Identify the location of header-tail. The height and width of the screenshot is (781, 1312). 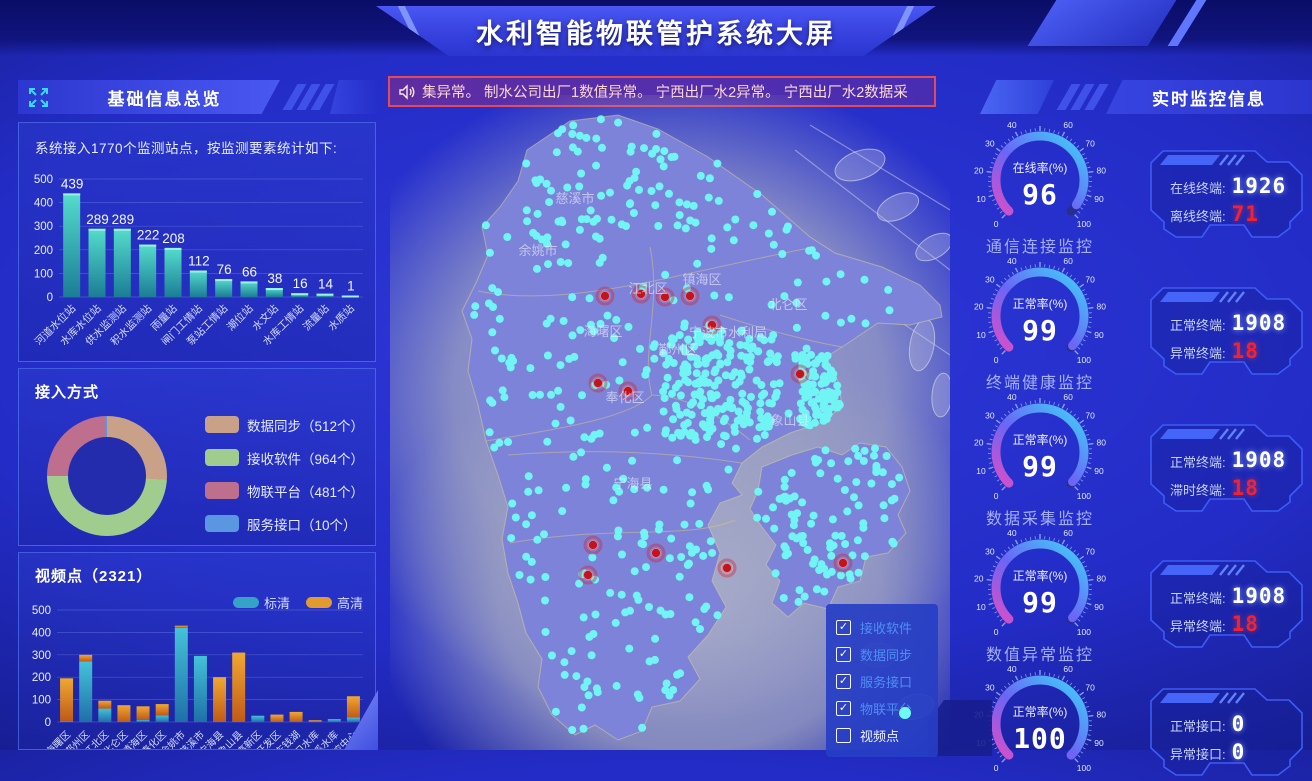
(354, 97).